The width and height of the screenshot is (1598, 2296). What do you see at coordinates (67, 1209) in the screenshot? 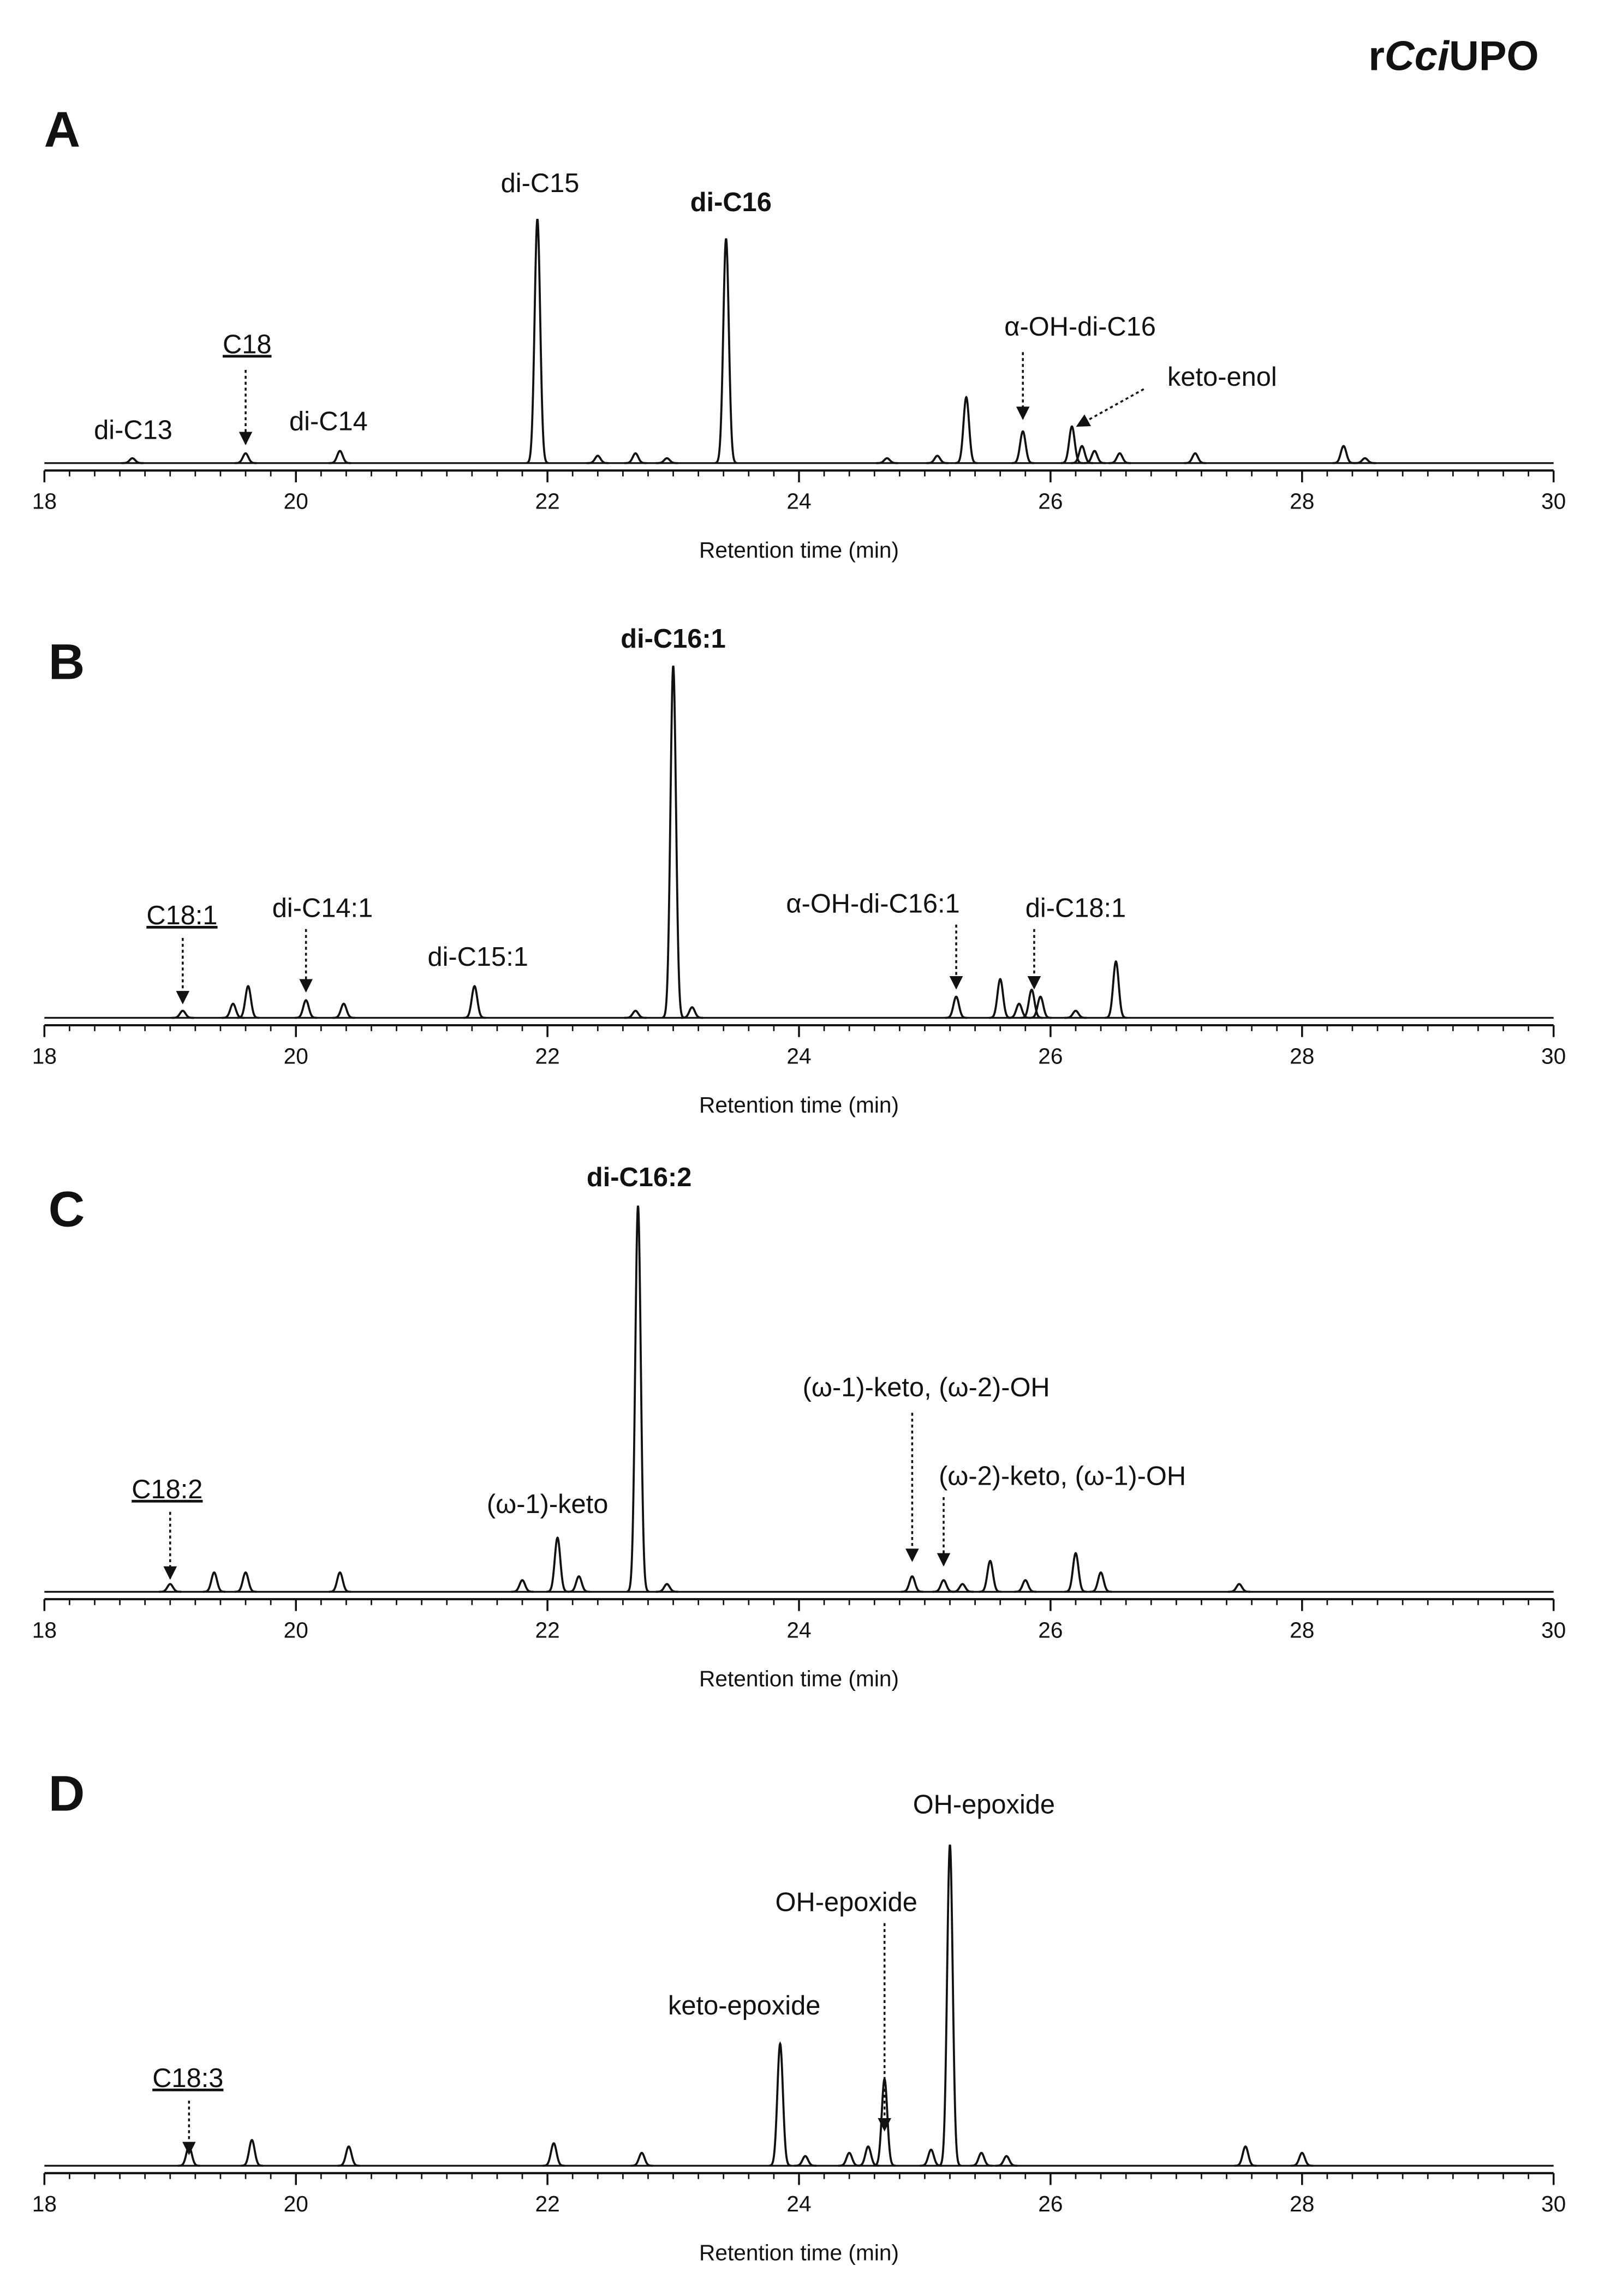
I see `panel-letter: C` at bounding box center [67, 1209].